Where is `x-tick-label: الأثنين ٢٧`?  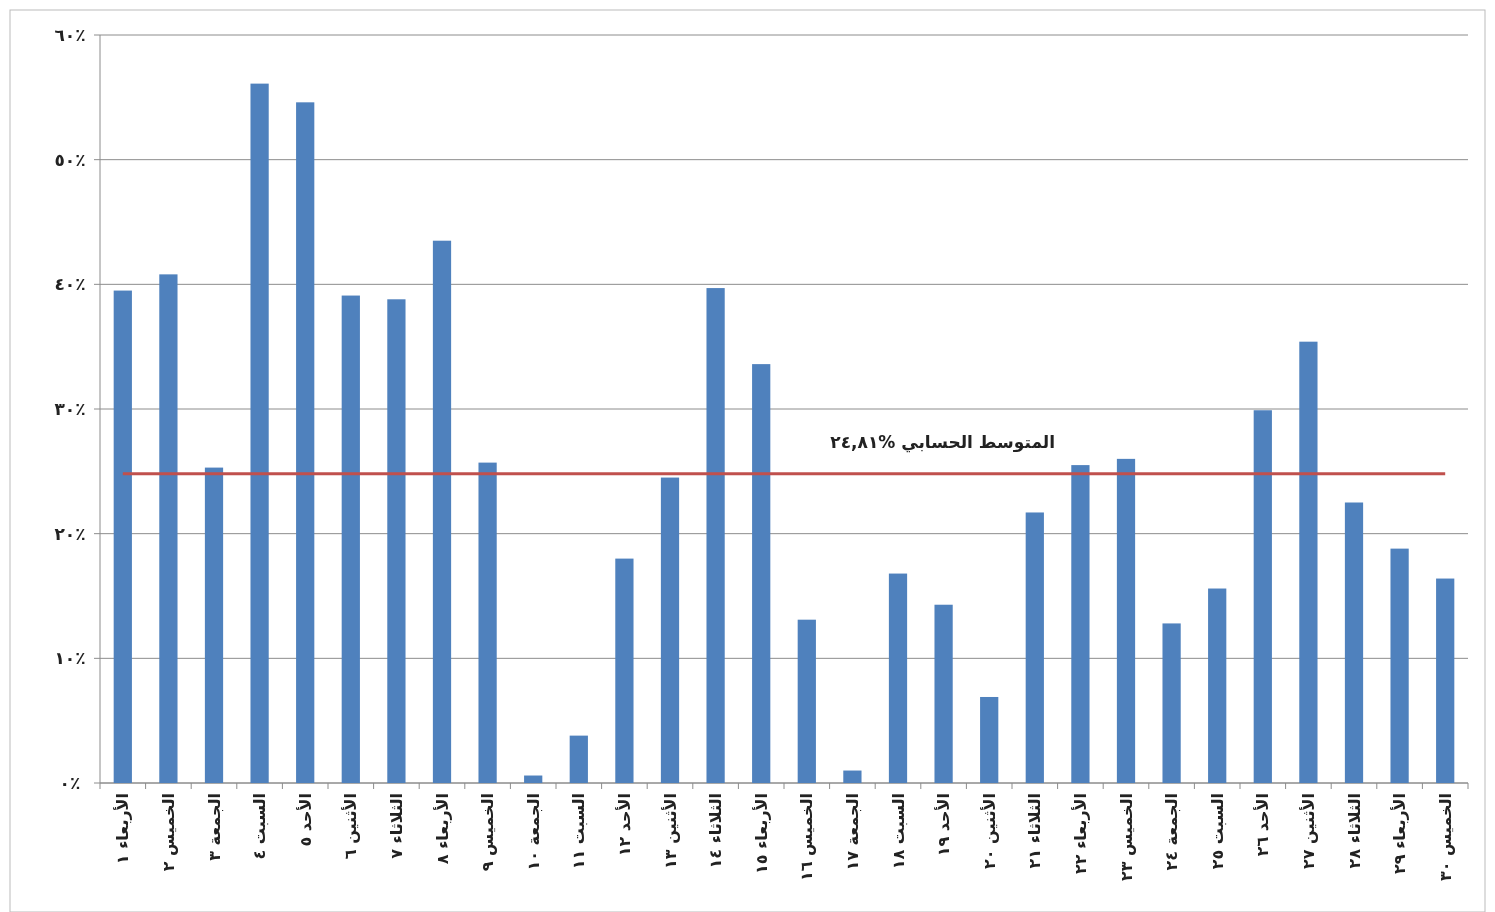
x-tick-label: الأثنين ٢٧ is located at coordinates (1308, 831).